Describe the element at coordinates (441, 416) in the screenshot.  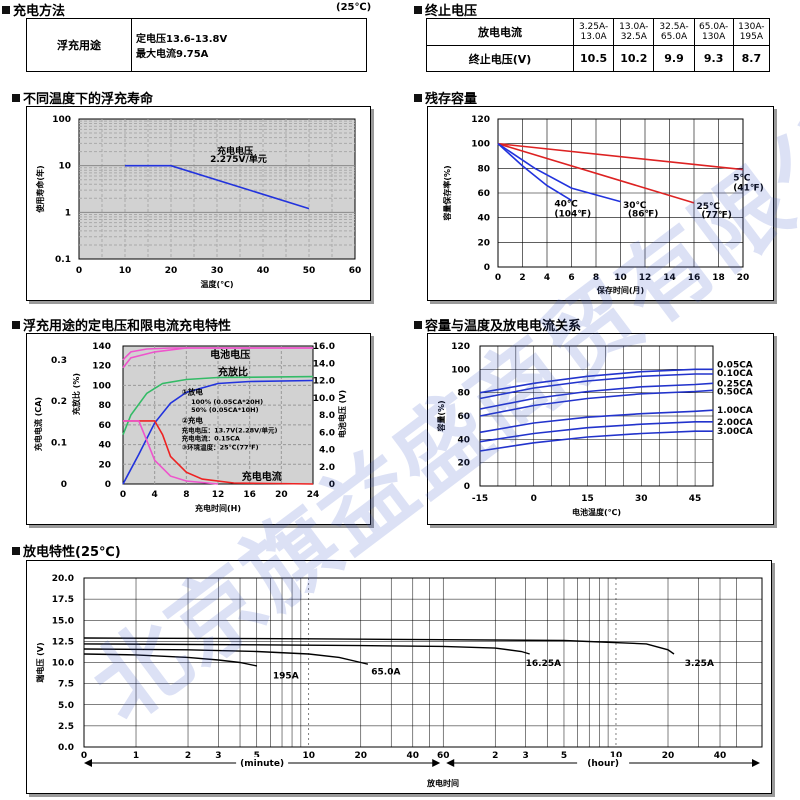
I see `y-axis-label: 容量(%)` at that location.